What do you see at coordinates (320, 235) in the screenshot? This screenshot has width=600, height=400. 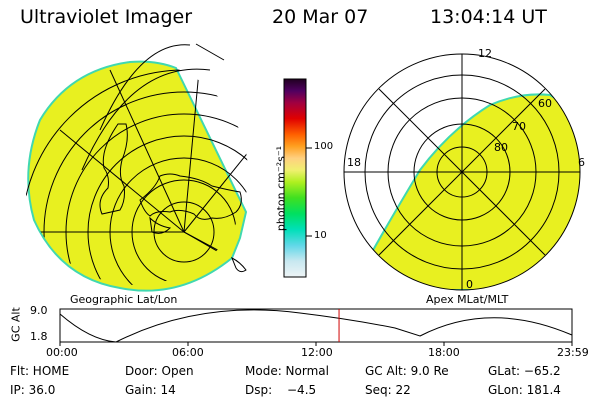 I see `colorbar-tick-10: 10` at bounding box center [320, 235].